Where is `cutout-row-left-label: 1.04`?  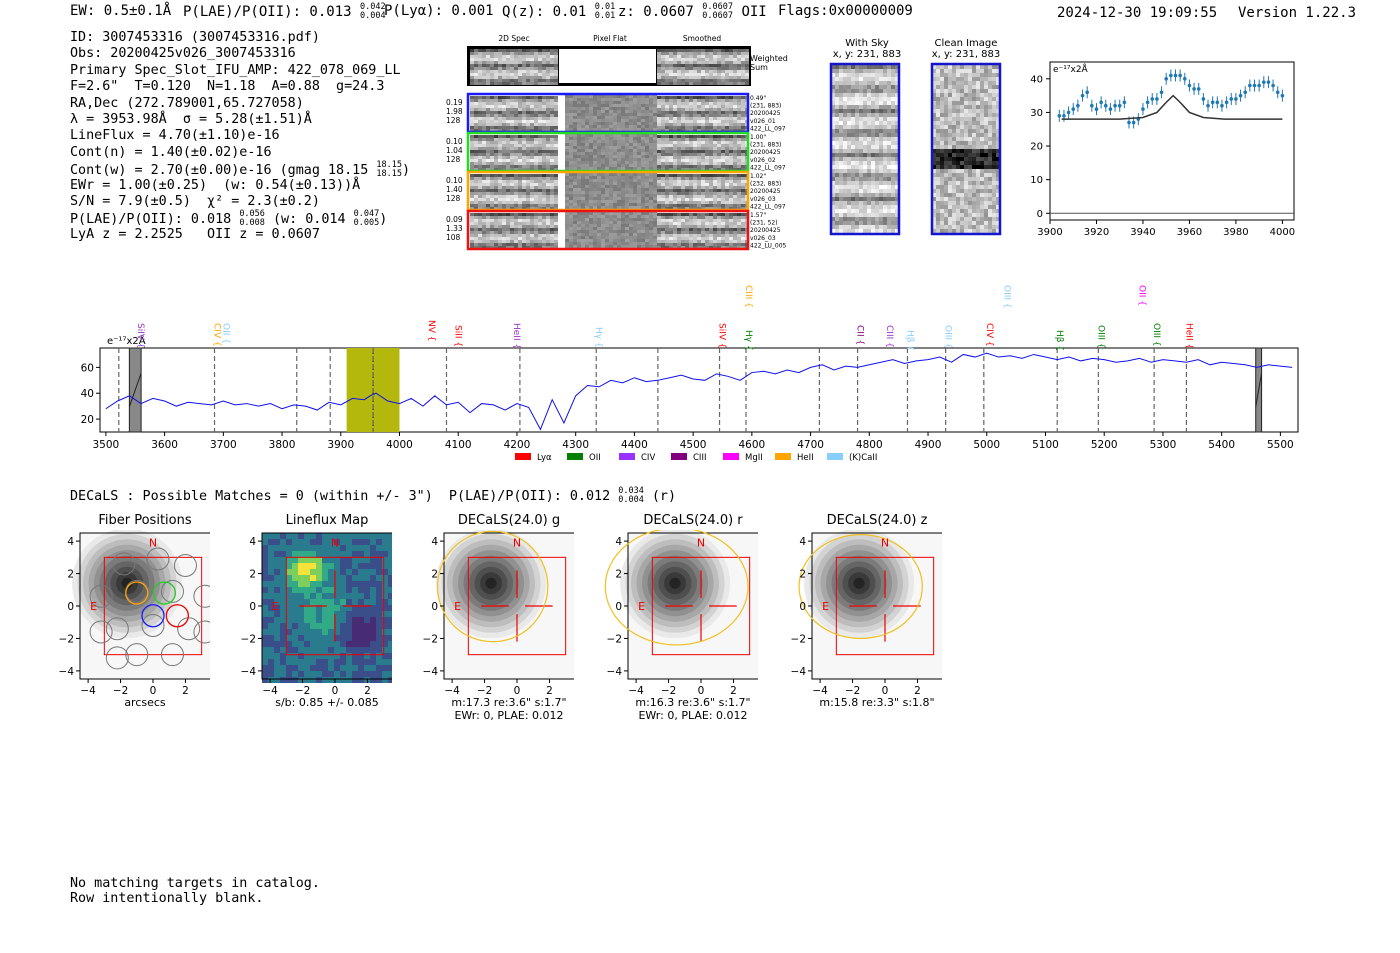 cutout-row-left-label: 1.04 is located at coordinates (454, 150).